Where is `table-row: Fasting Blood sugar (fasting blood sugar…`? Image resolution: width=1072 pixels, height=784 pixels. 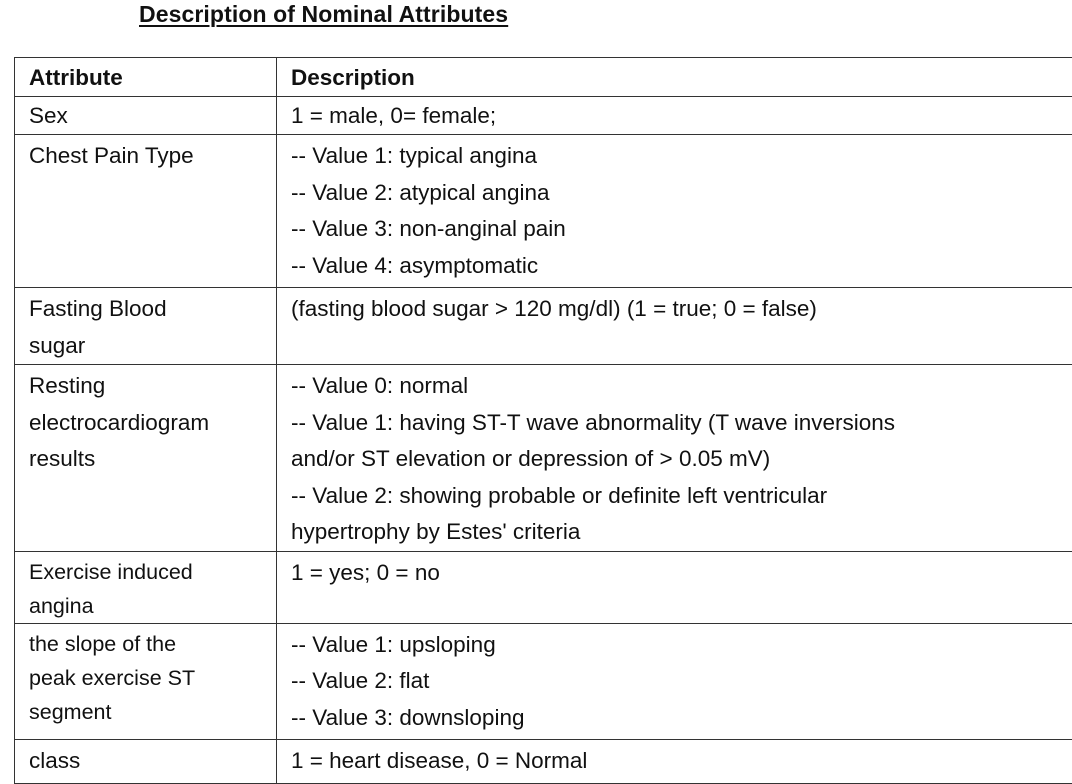 table-row: Fasting Blood sugar (fasting blood sugar… is located at coordinates (543, 326).